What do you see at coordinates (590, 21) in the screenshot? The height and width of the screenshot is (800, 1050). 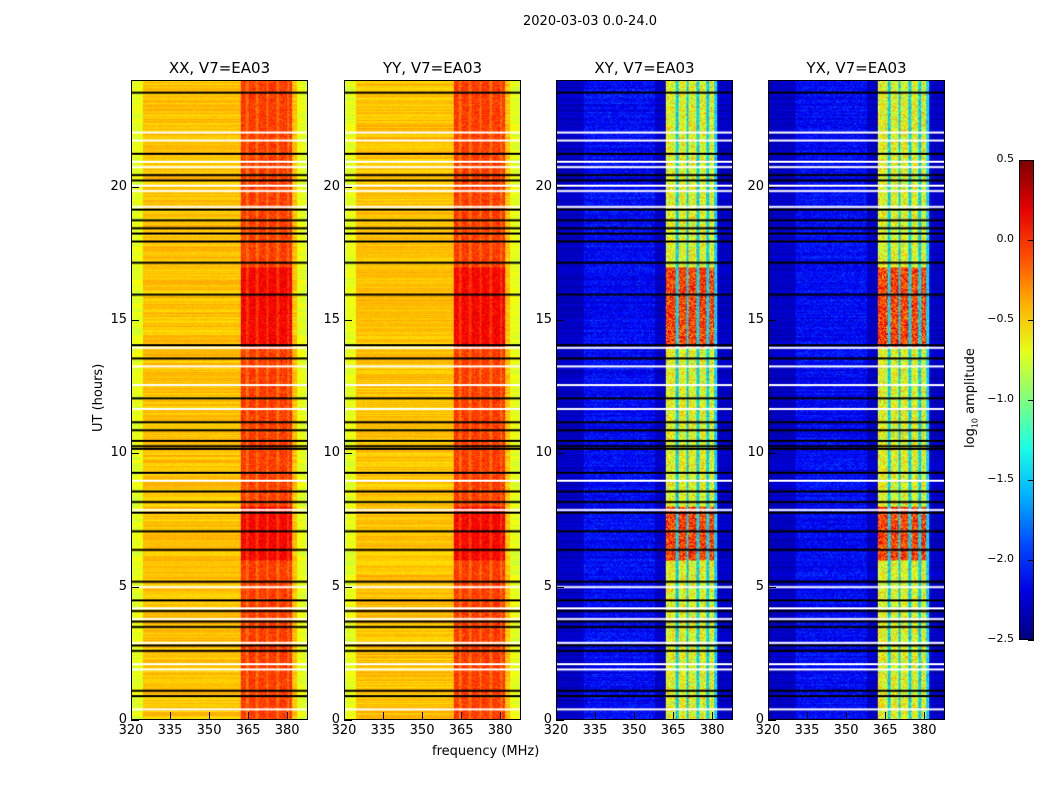 I see `figure-title: 2020-03-03 0.0-24.0` at bounding box center [590, 21].